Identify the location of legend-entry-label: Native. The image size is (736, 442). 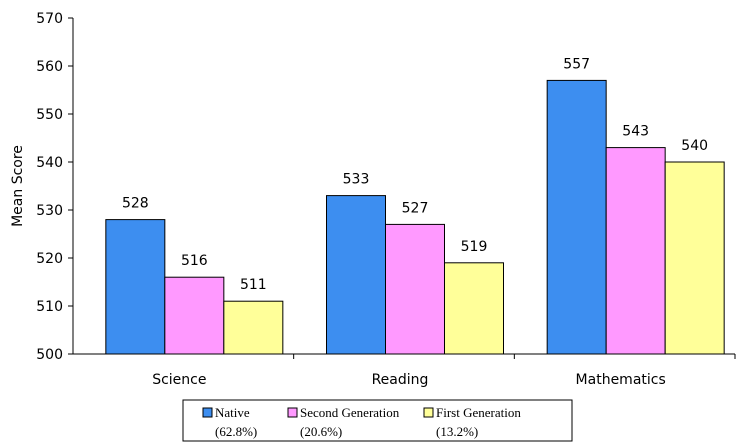
(232, 412).